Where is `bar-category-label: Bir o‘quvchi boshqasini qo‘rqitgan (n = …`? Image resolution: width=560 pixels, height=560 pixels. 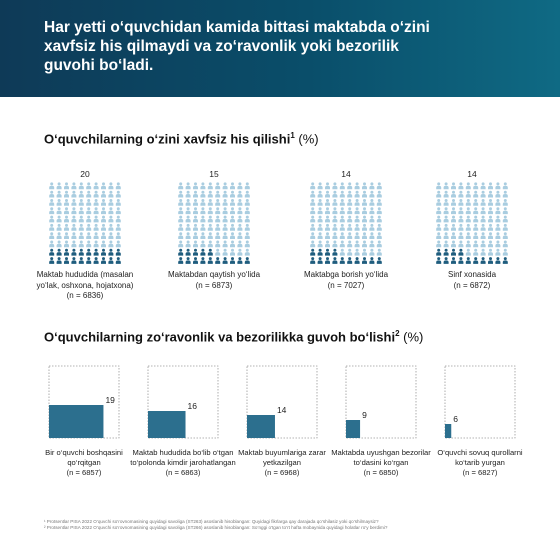 bar-category-label: Bir o‘quvchi boshqasini qo‘rqitgan (n = … is located at coordinates (84, 462).